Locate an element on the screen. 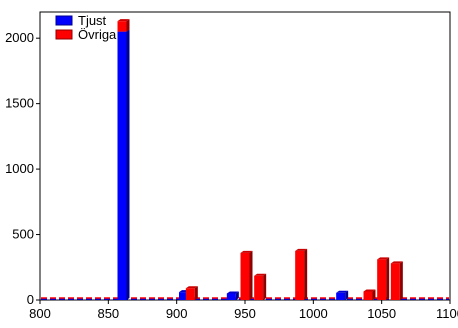 This screenshot has width=458, height=328. y-tick-label: 1500 is located at coordinates (19, 103).